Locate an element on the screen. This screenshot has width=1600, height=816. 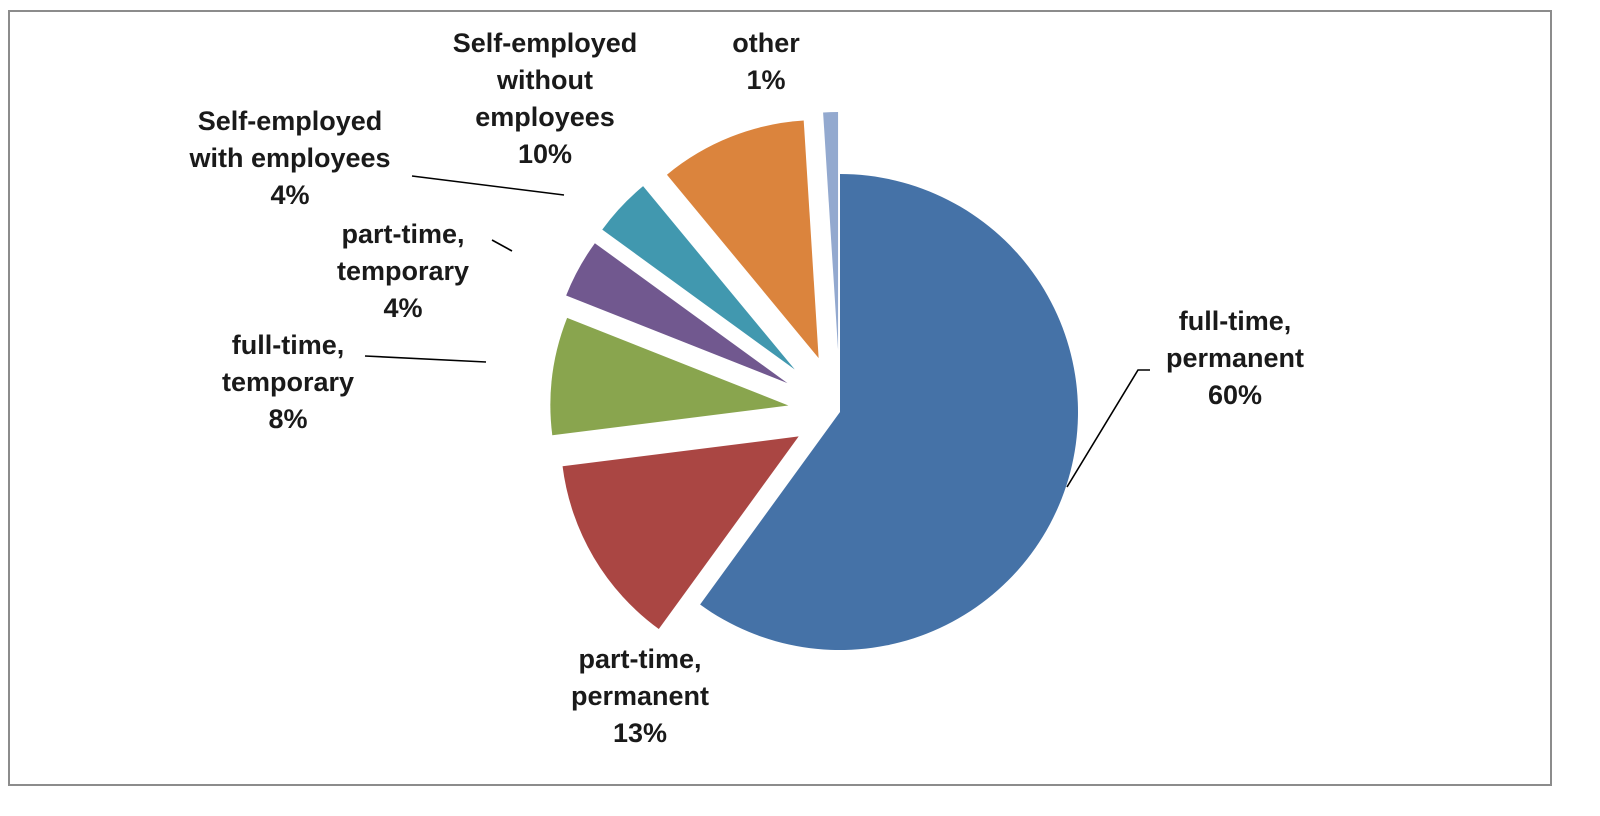
slice-label-4: part-time, temporary 4% is located at coordinates (403, 271).